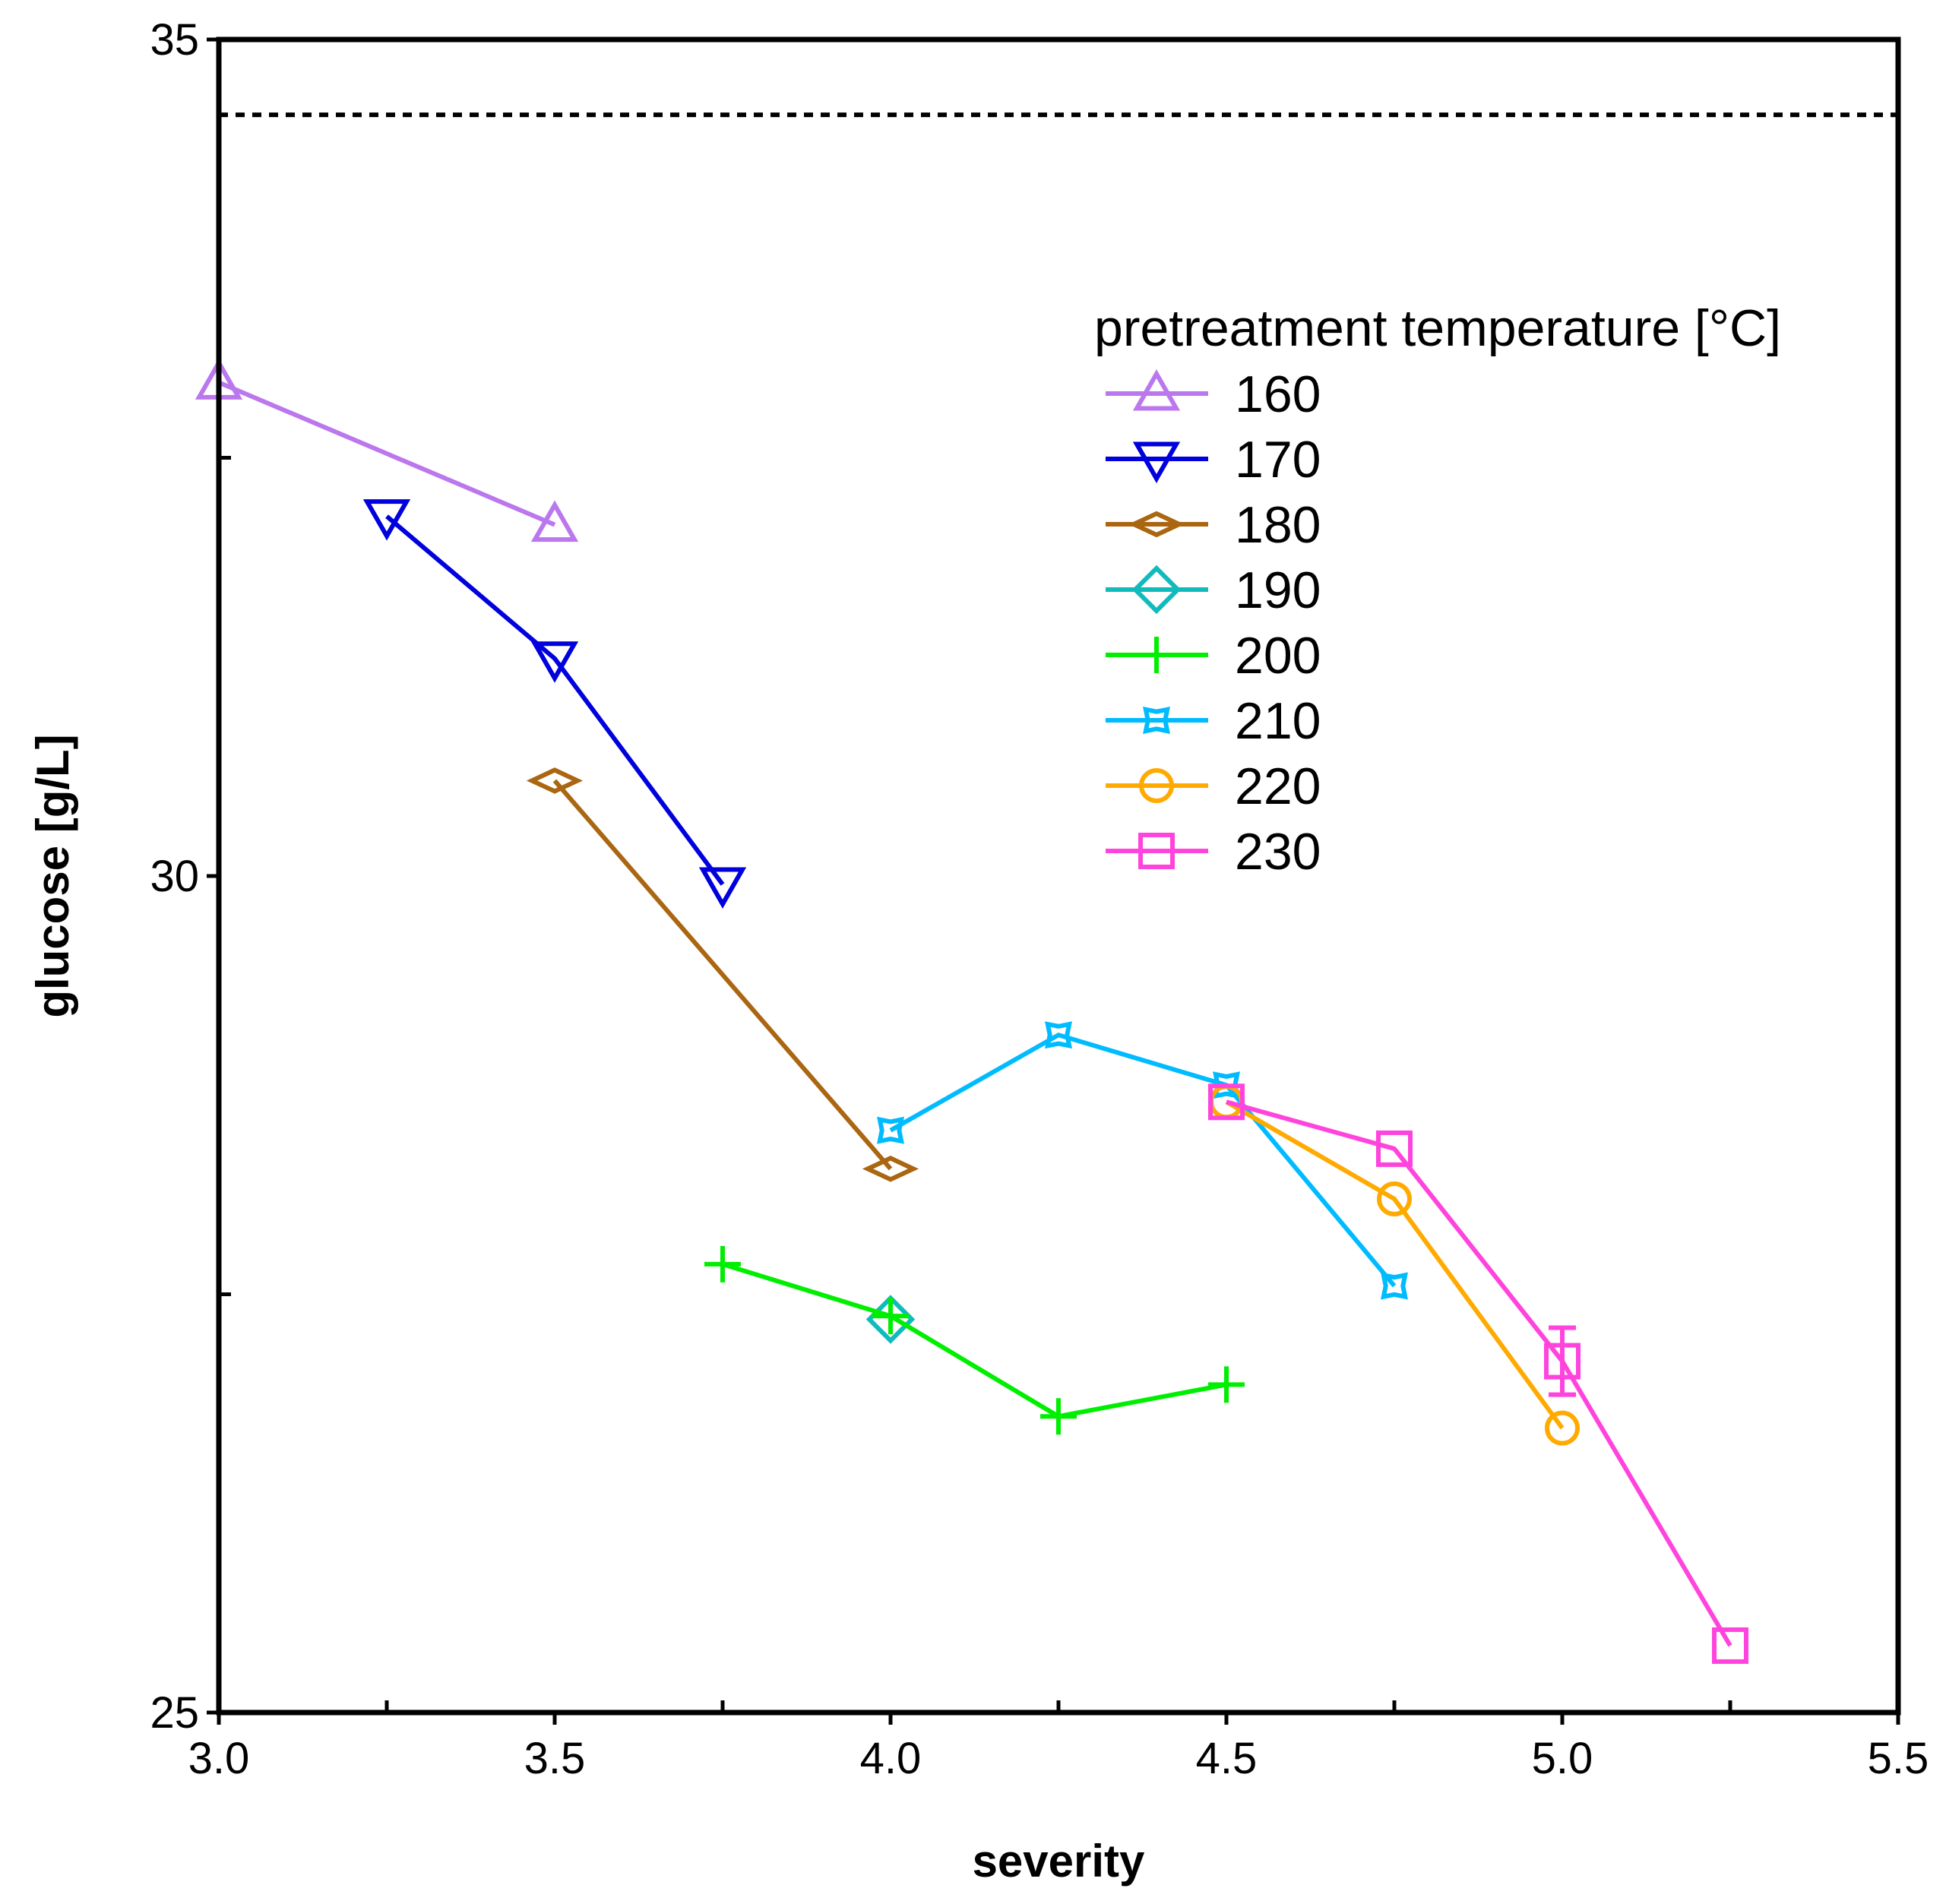  I want to click on x-tick-label-3: 4.5, so click(1227, 1758).